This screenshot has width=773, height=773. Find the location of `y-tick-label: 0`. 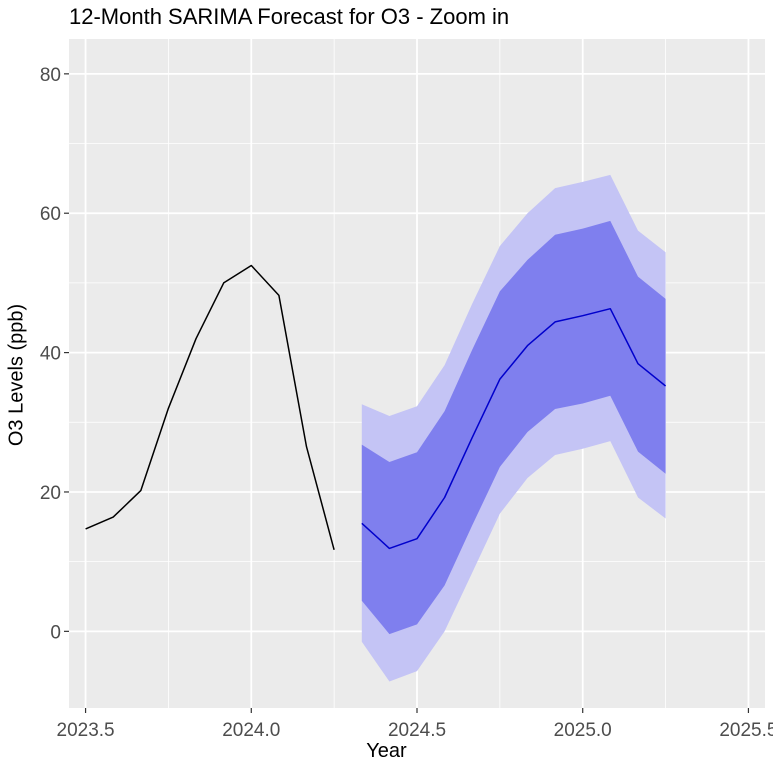

y-tick-label: 0 is located at coordinates (55, 632).